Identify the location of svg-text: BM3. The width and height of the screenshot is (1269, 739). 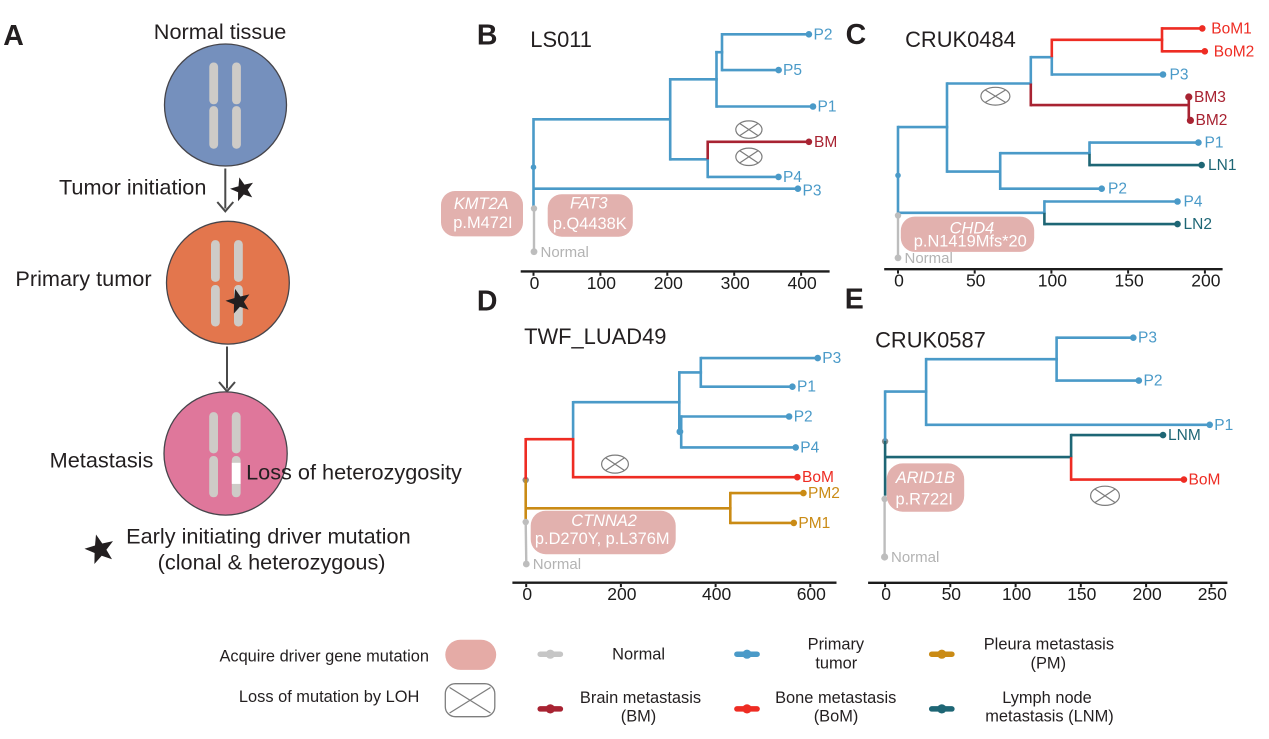
(1210, 97).